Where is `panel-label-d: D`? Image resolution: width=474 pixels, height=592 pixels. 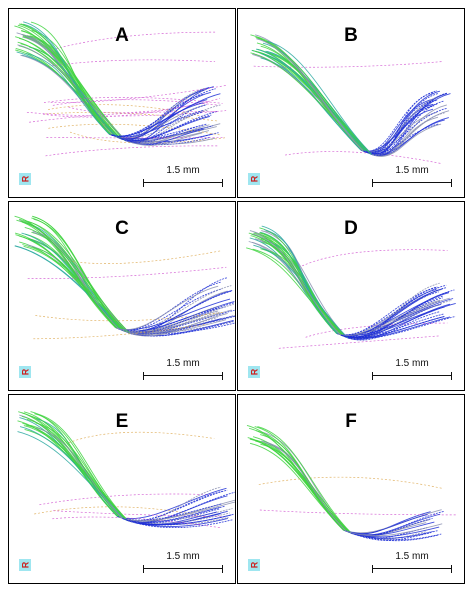 panel-label-d: D is located at coordinates (351, 228).